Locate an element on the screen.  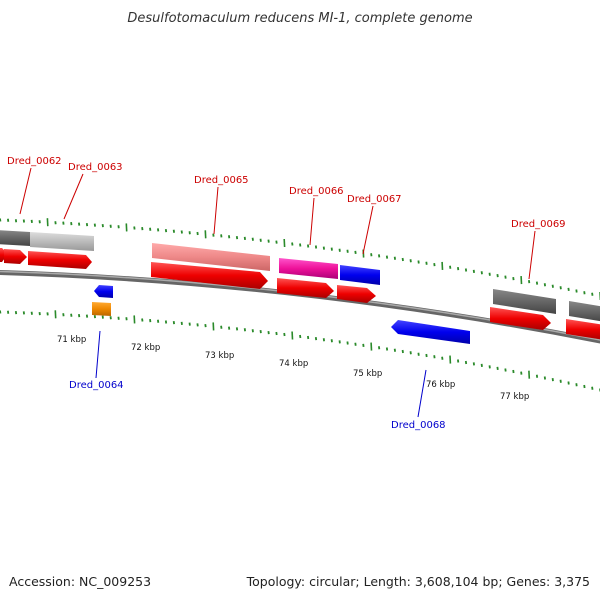
scale-label: 75 kbp is located at coordinates (367, 374).